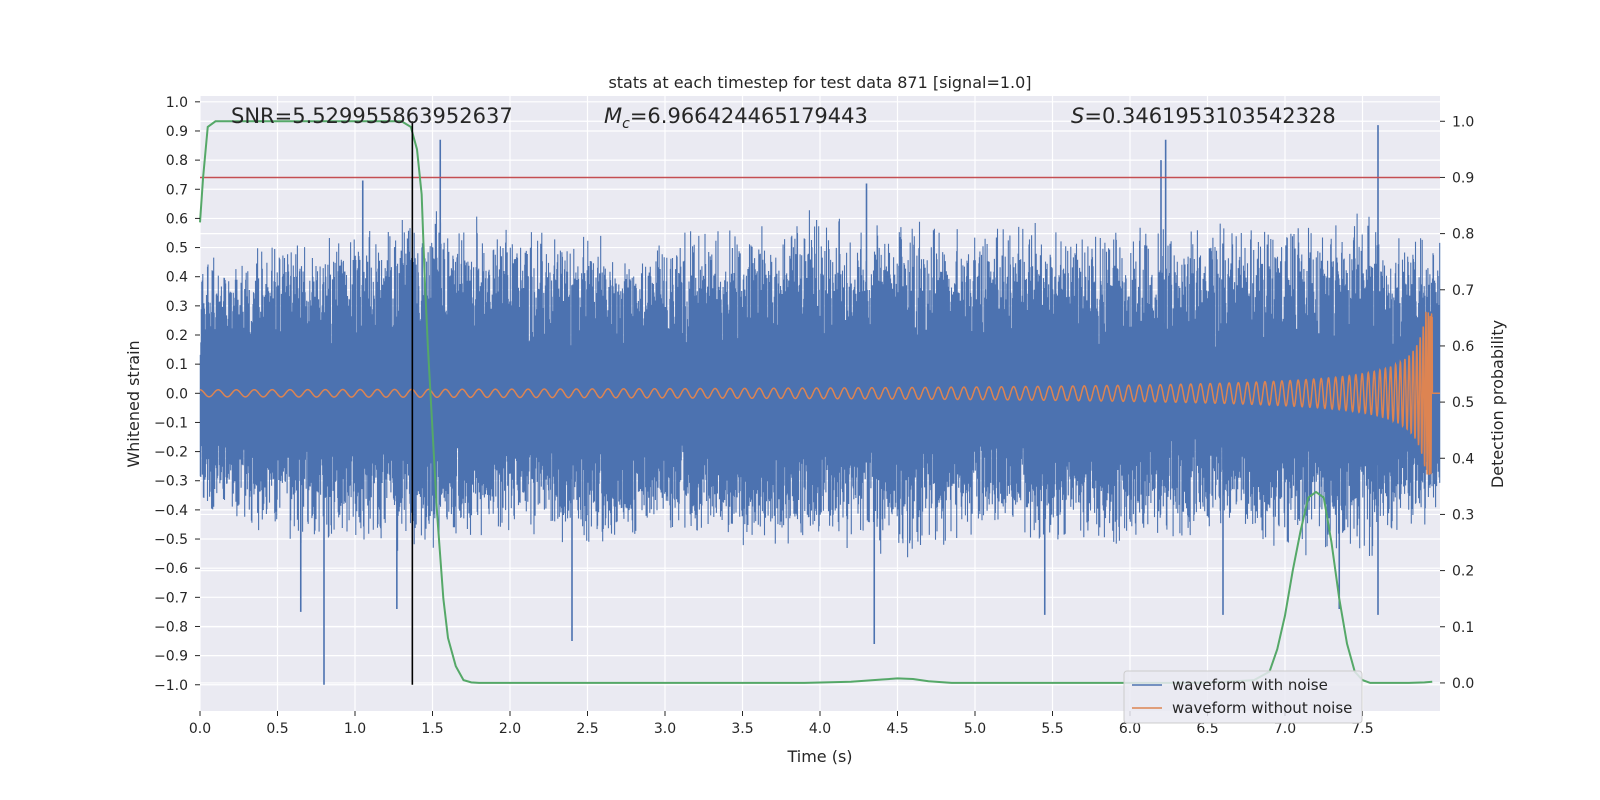  What do you see at coordinates (1463, 347) in the screenshot?
I see `right-y-tick-label: 0.6` at bounding box center [1463, 347].